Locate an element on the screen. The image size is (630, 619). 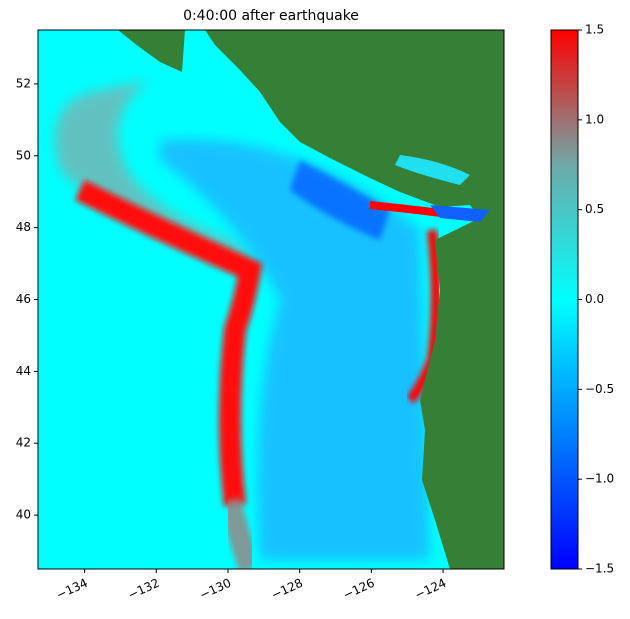
x-tick-label: −134 is located at coordinates (72, 589).